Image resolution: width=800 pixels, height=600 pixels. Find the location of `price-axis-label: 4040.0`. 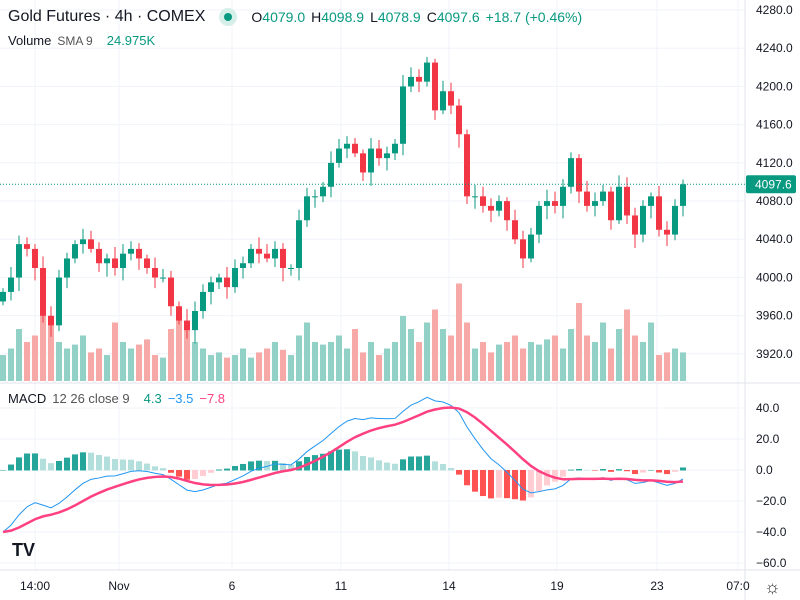

price-axis-label: 4040.0 is located at coordinates (774, 239).